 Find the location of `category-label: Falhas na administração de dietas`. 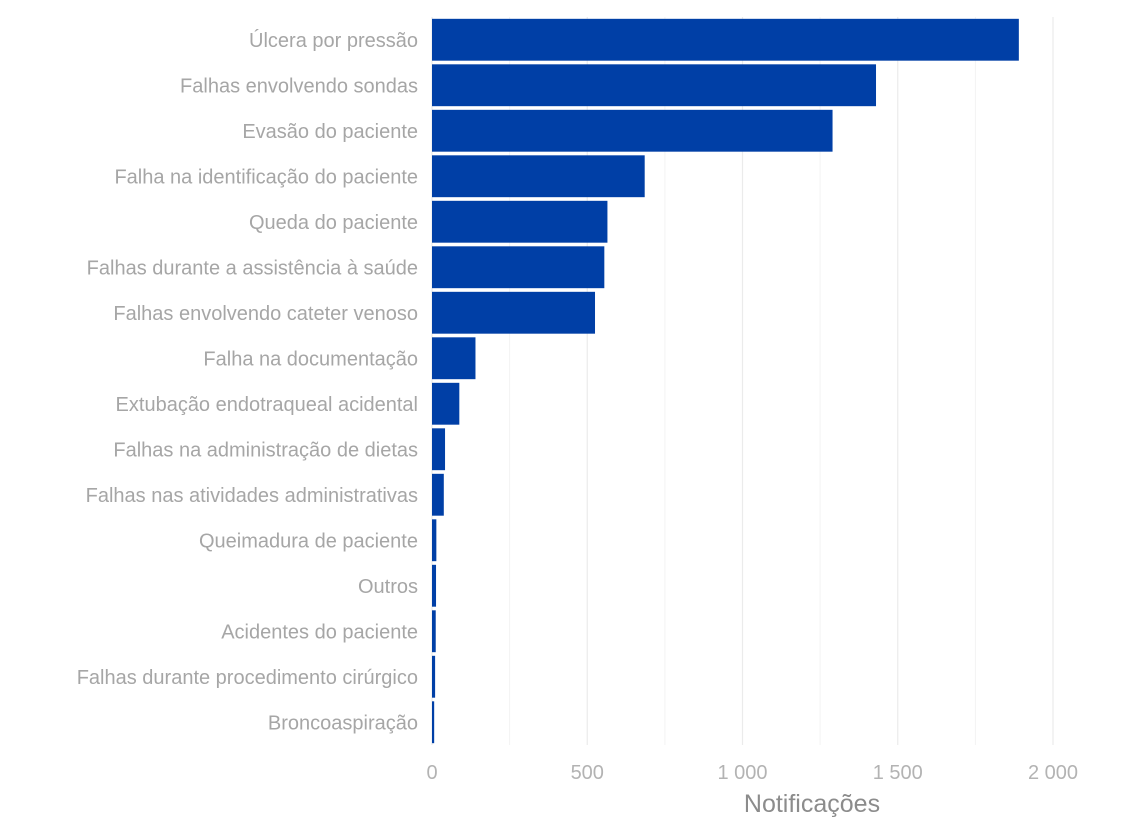

category-label: Falhas na administração de dietas is located at coordinates (265, 450).